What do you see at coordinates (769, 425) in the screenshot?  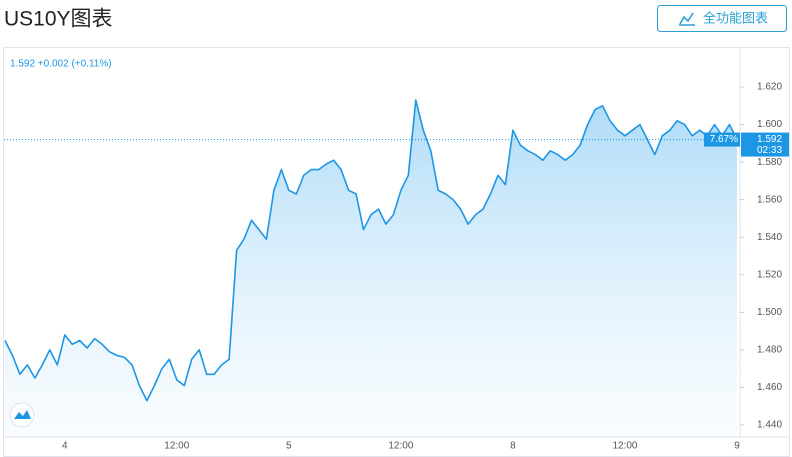 I see `y-tick-label: 1.440` at bounding box center [769, 425].